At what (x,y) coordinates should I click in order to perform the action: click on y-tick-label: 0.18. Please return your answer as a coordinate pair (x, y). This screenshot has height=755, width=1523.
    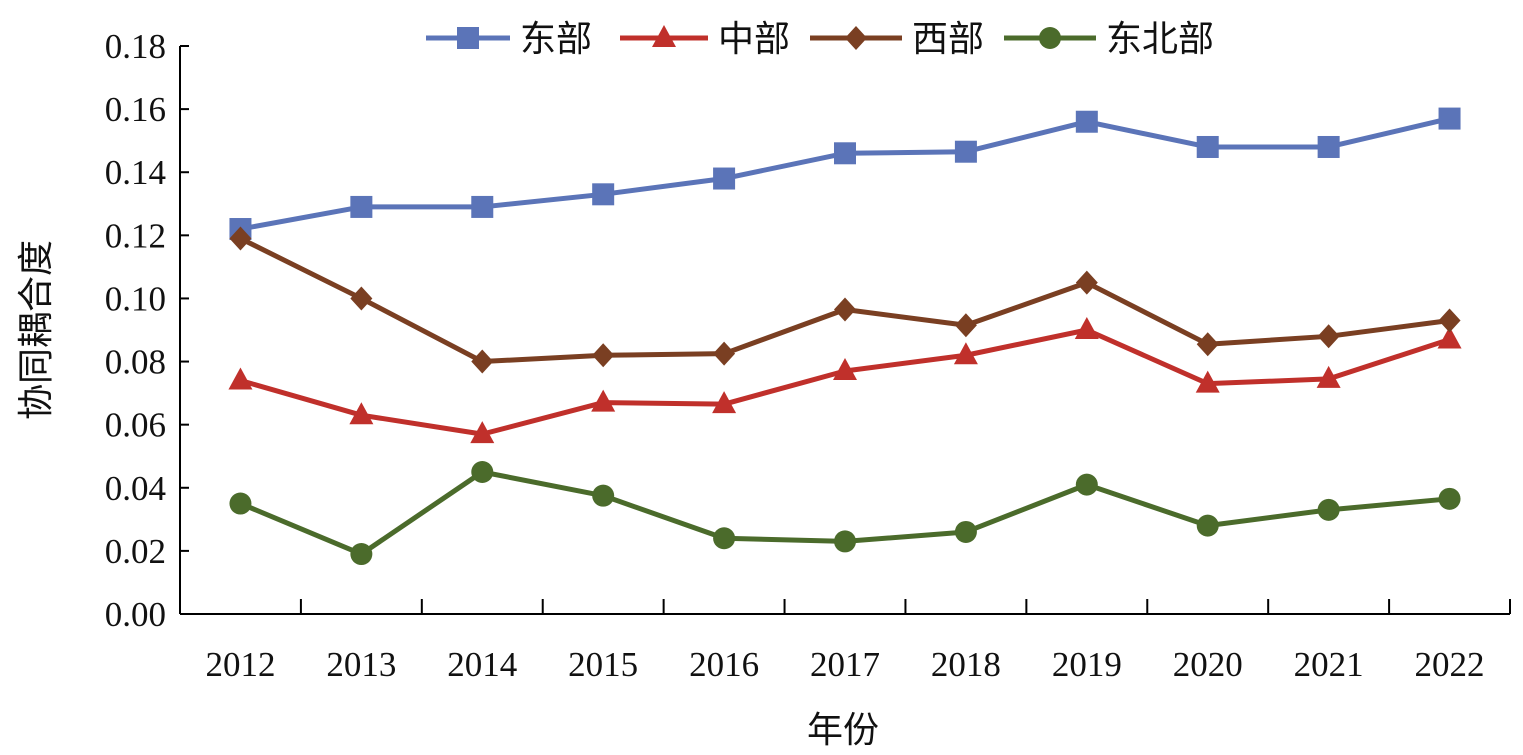
    Looking at the image, I should click on (135, 46).